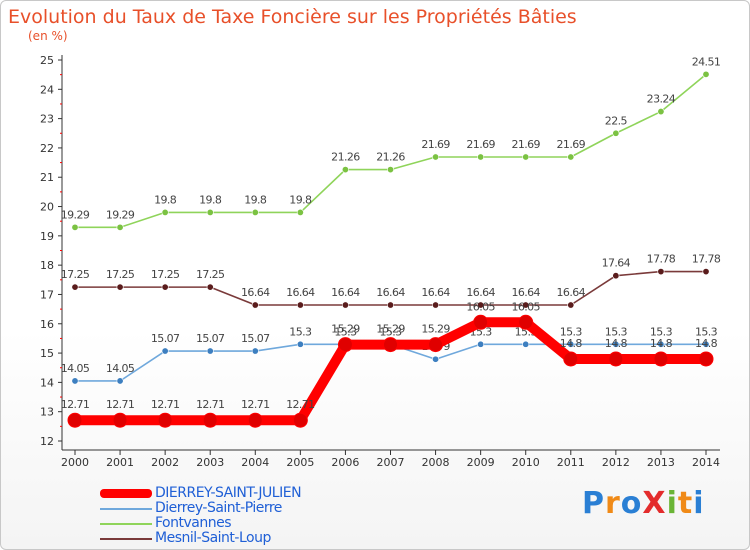 The height and width of the screenshot is (550, 750). What do you see at coordinates (661, 99) in the screenshot?
I see `data-label: 23.24` at bounding box center [661, 99].